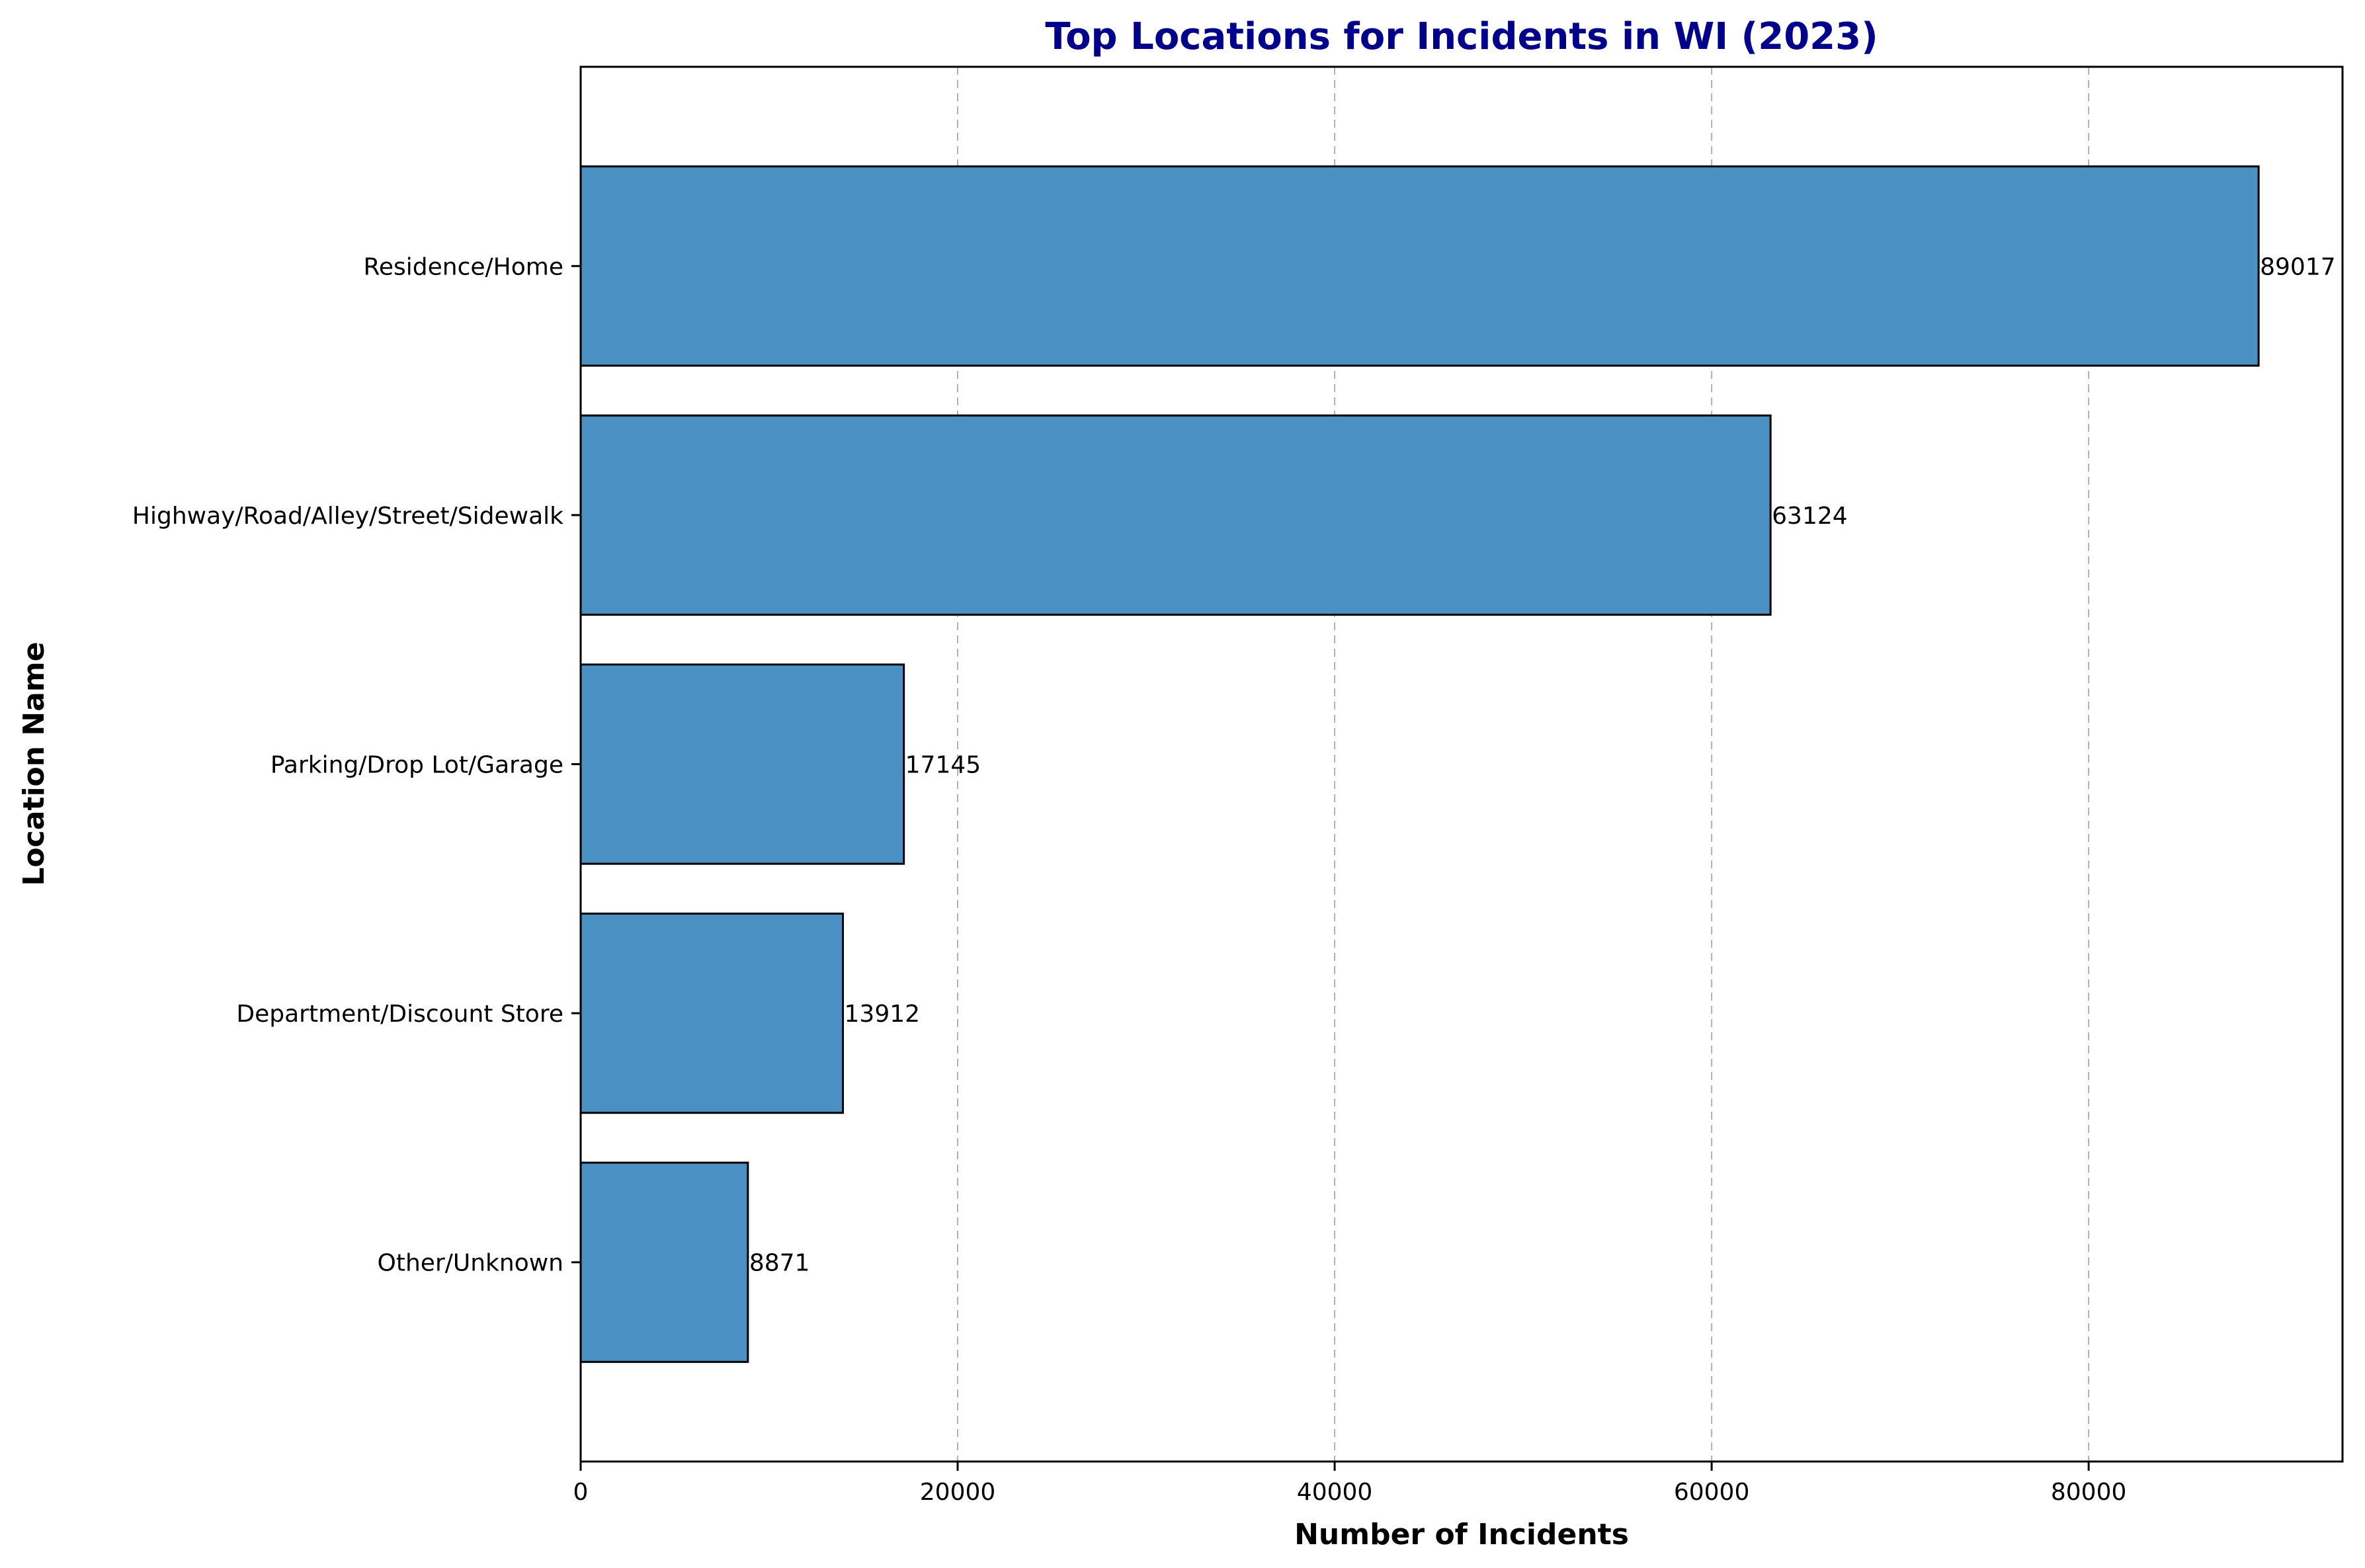  What do you see at coordinates (1419, 266) in the screenshot?
I see `bar-residence-home` at bounding box center [1419, 266].